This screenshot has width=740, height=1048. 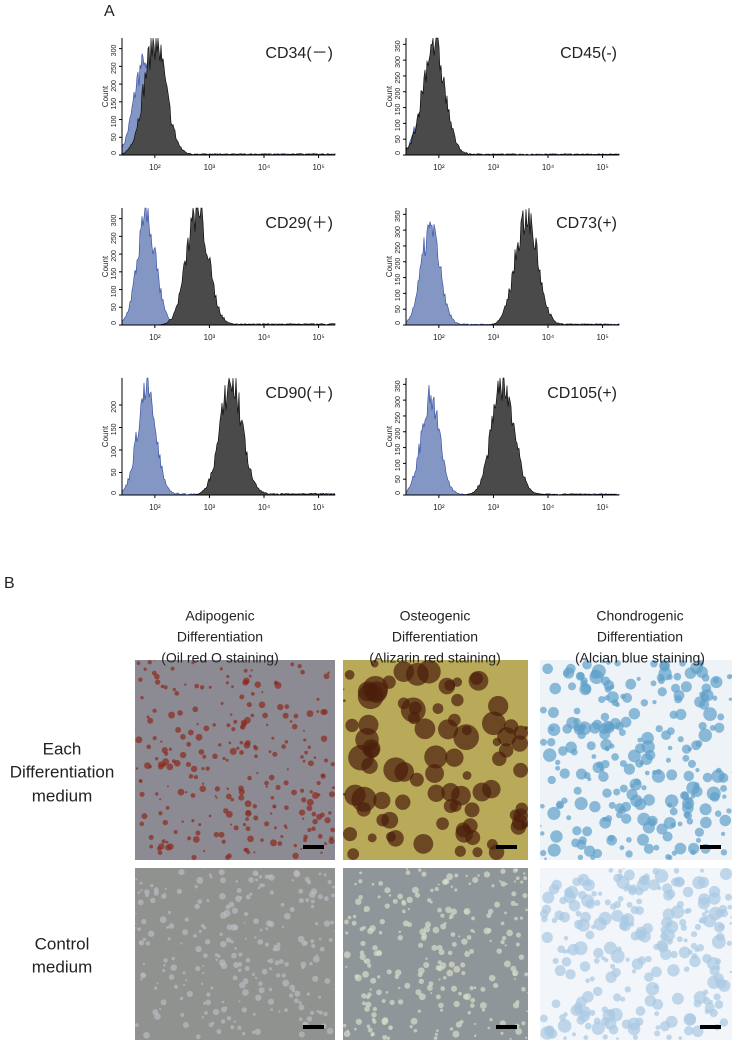 What do you see at coordinates (299, 223) in the screenshot?
I see `marker-label: CD29(＋)` at bounding box center [299, 223].